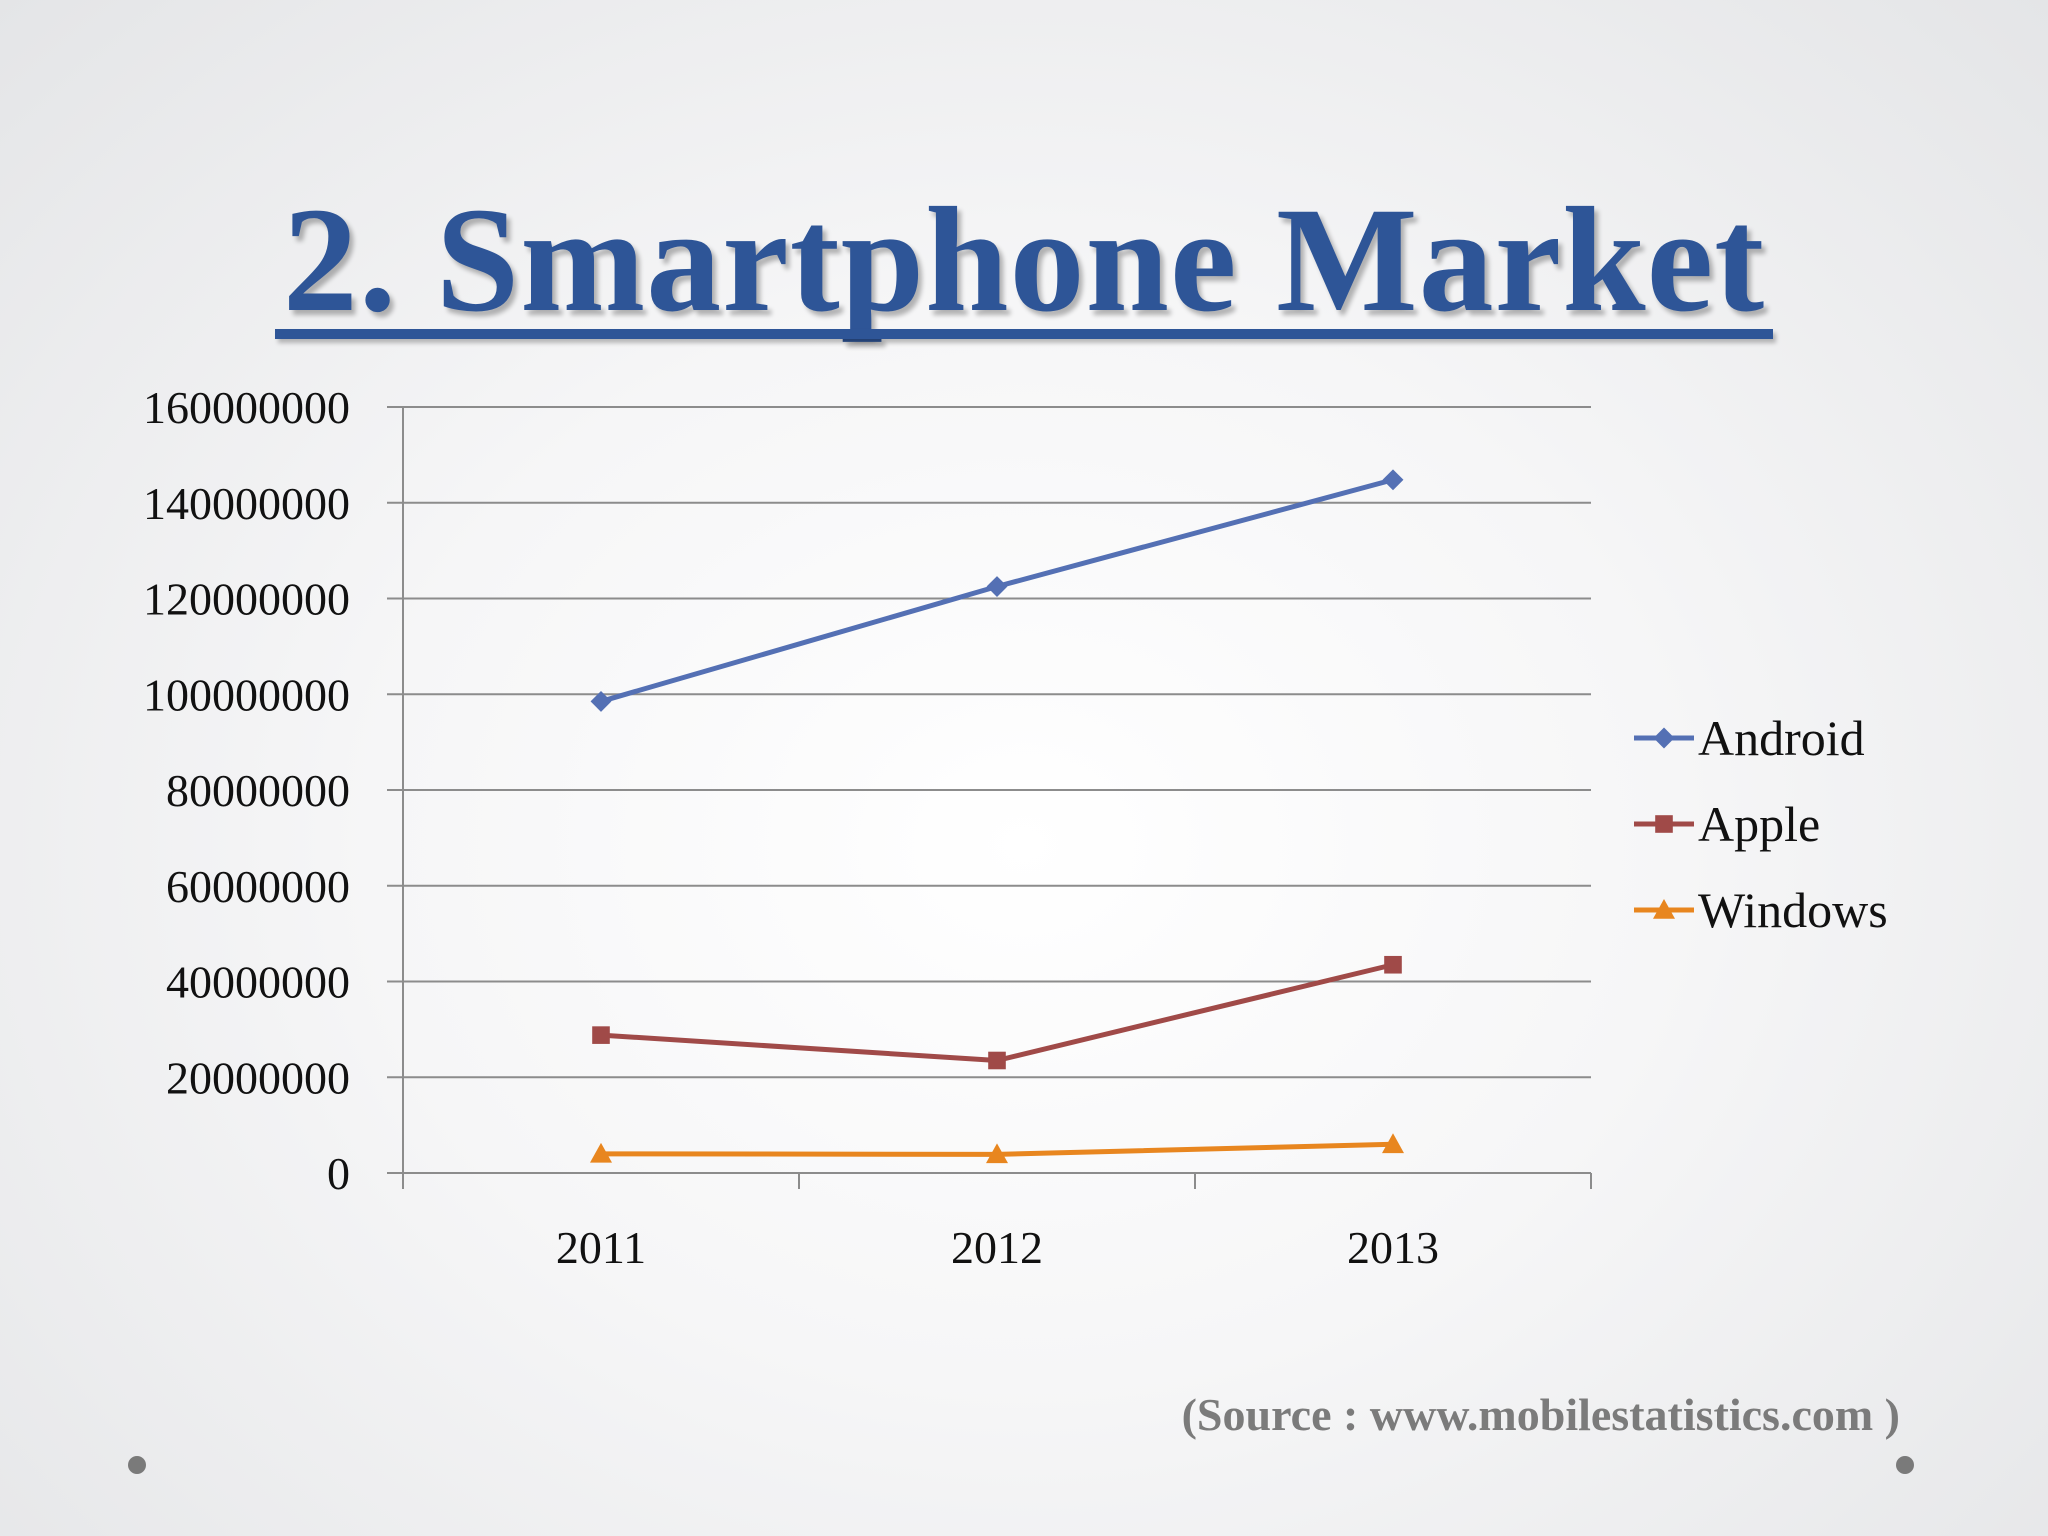 Image resolution: width=2048 pixels, height=1536 pixels. I want to click on x-tick-label-2012: 2012, so click(997, 1247).